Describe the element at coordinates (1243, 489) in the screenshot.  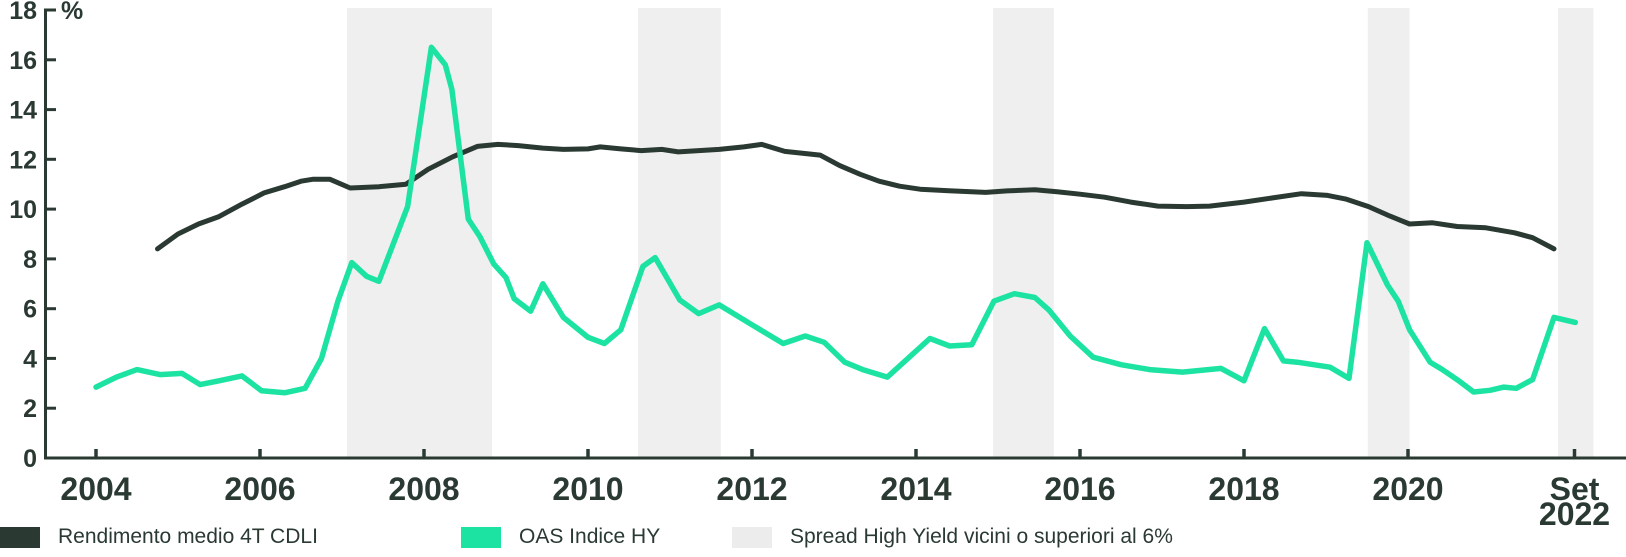
I see `x-tick-label: 2018` at that location.